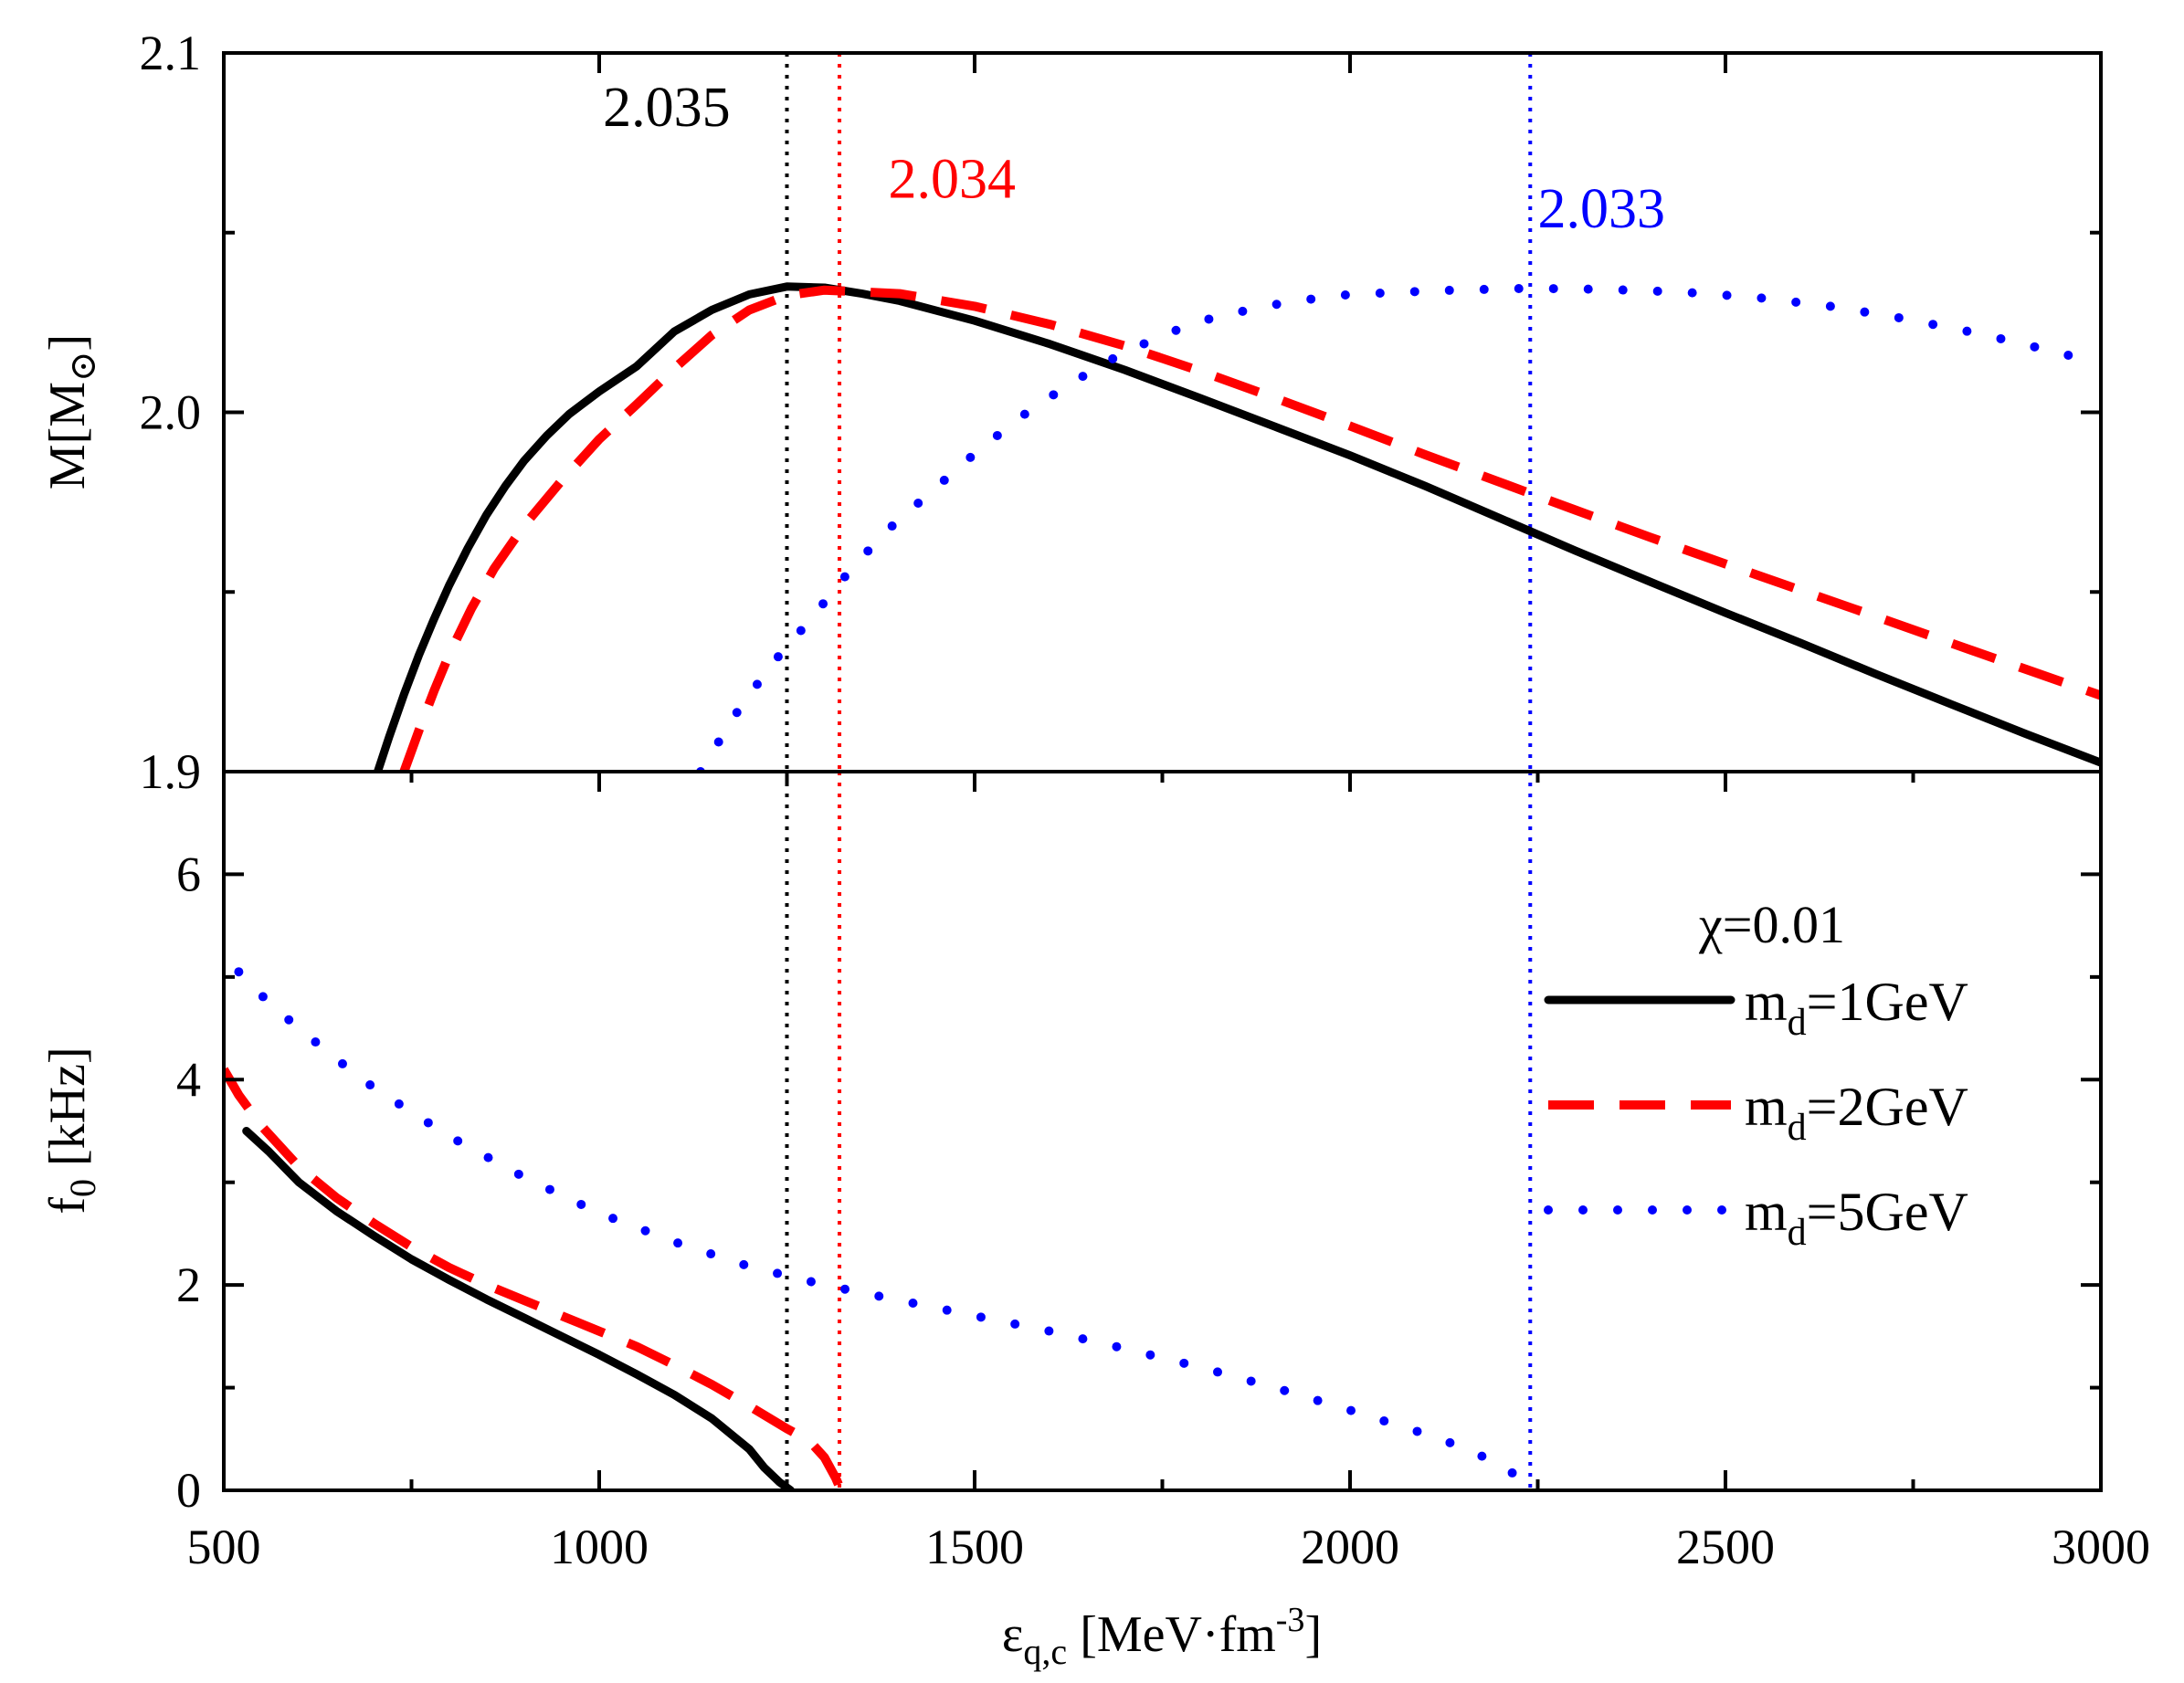 This screenshot has width=2184, height=1683. I want to click on top-ytick-label-2: 2.1, so click(171, 53).